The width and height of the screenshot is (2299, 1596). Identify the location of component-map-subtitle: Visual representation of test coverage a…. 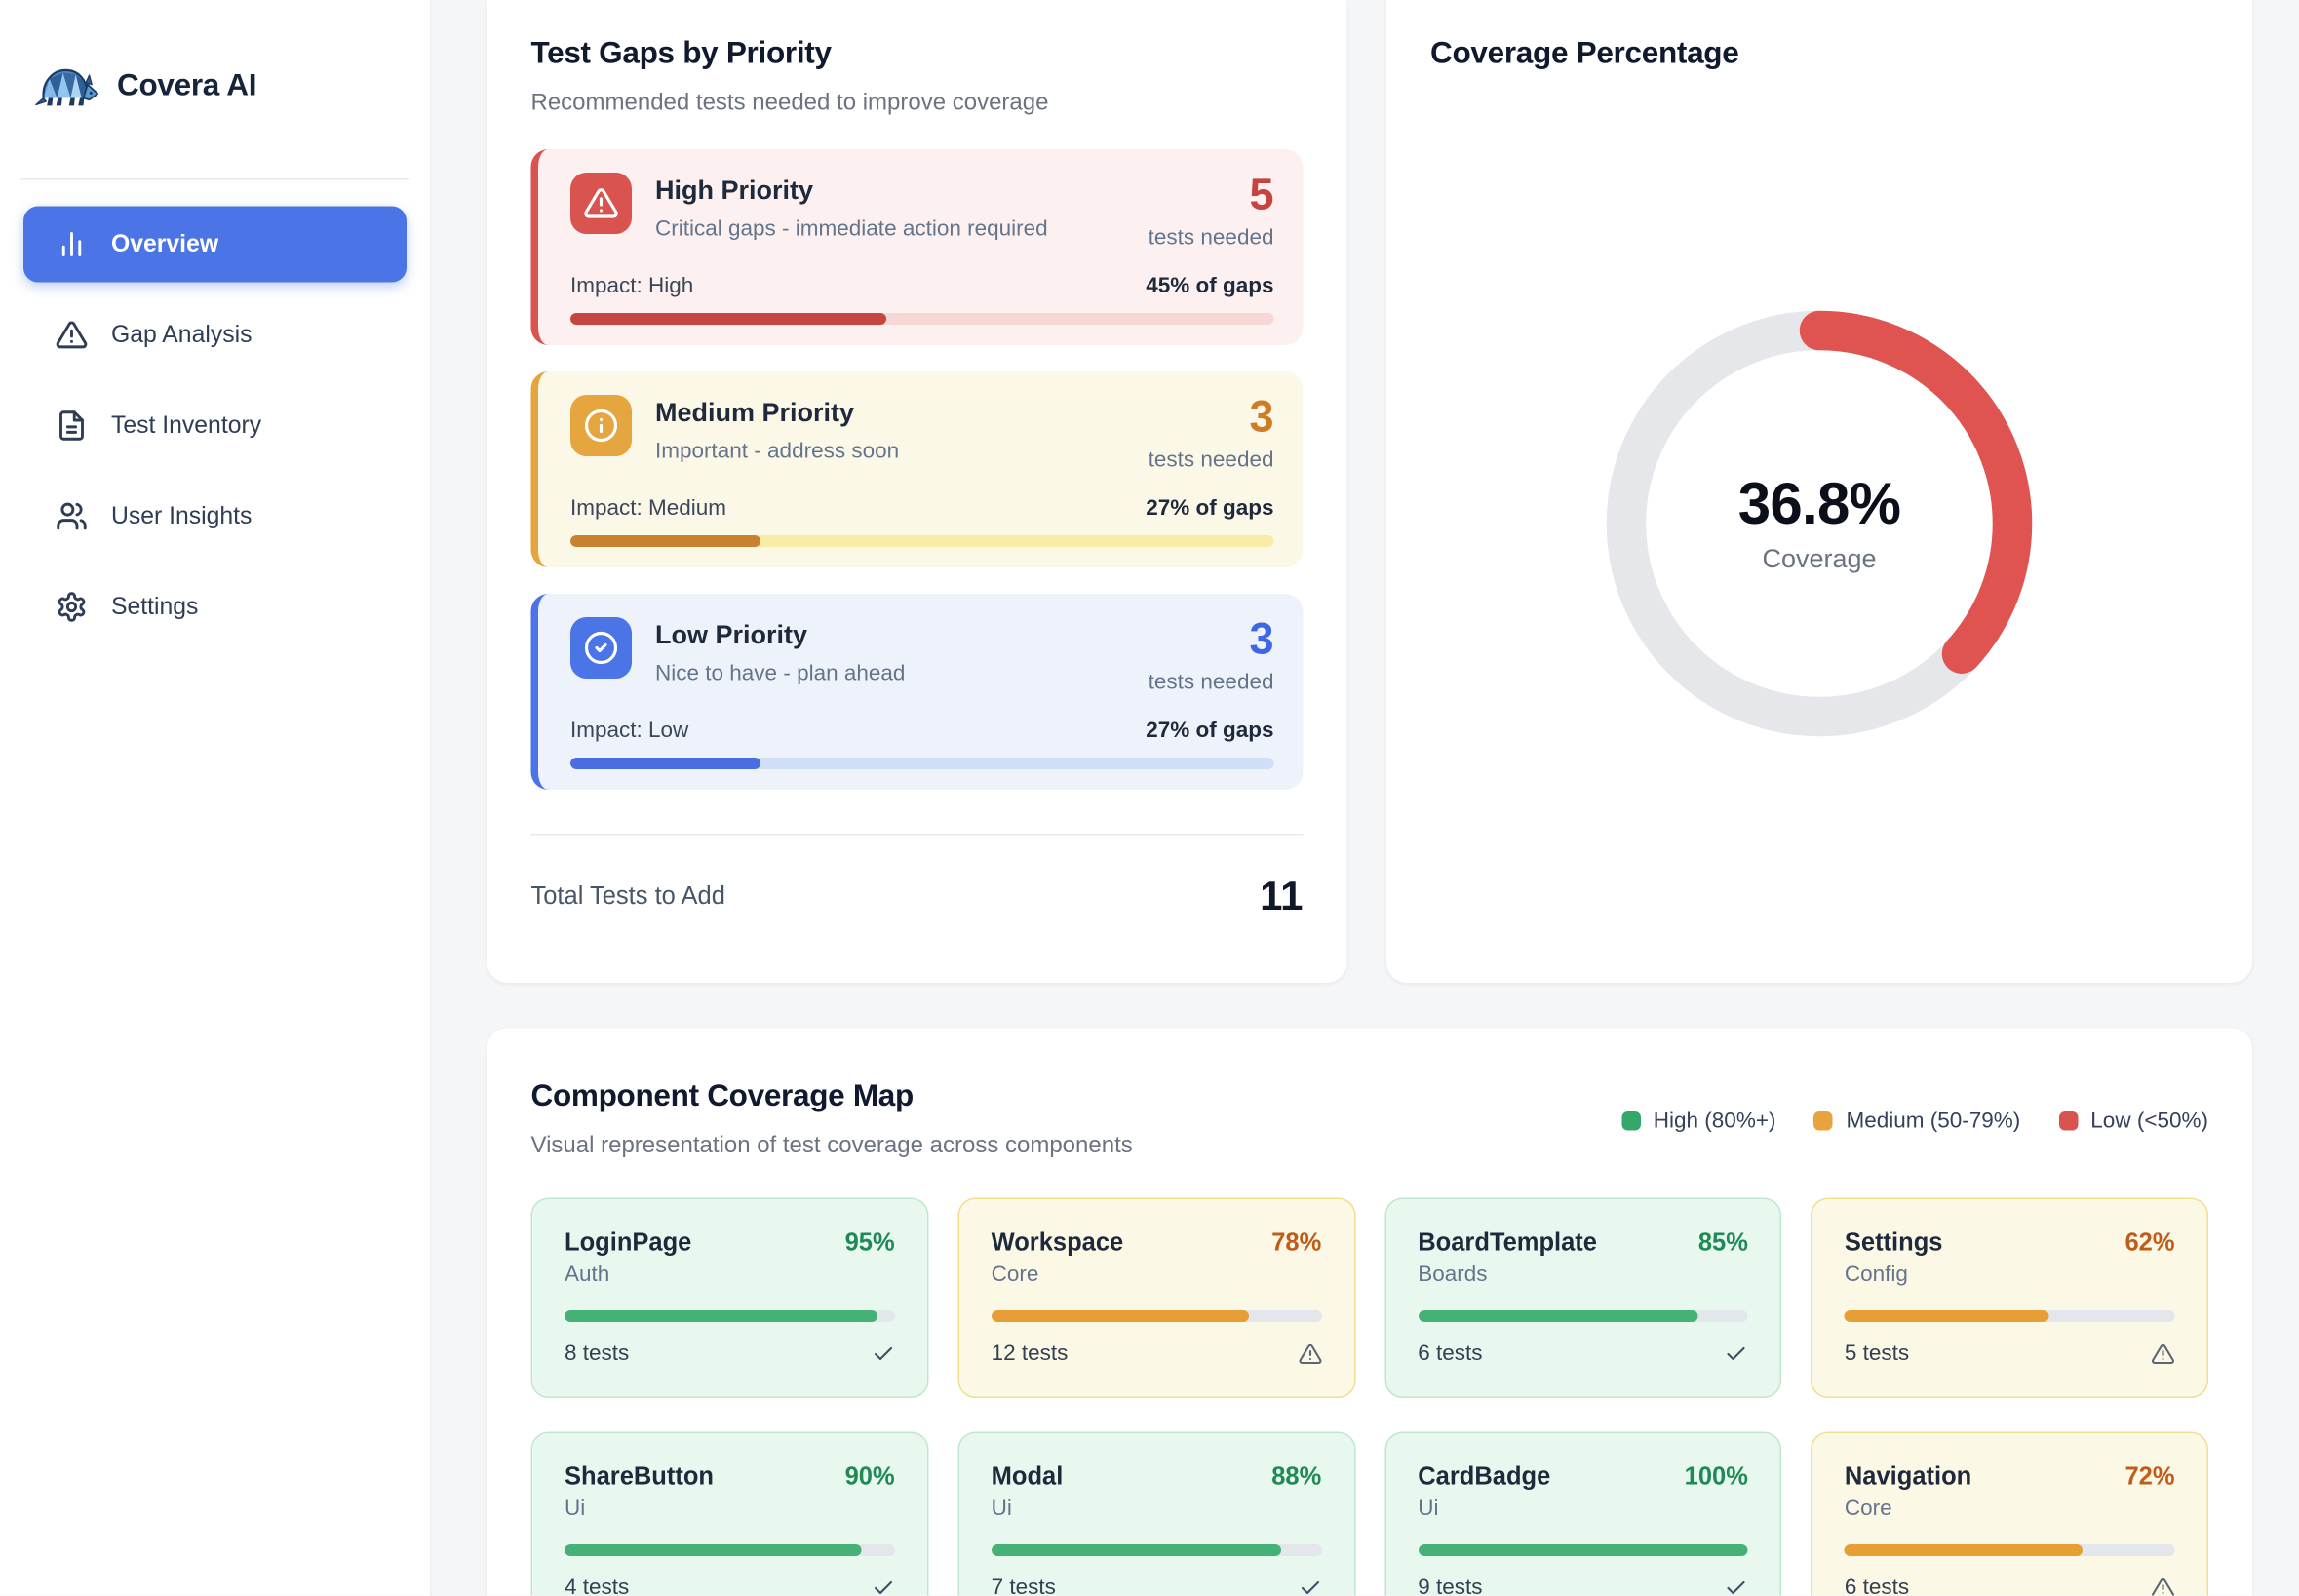
(831, 1146).